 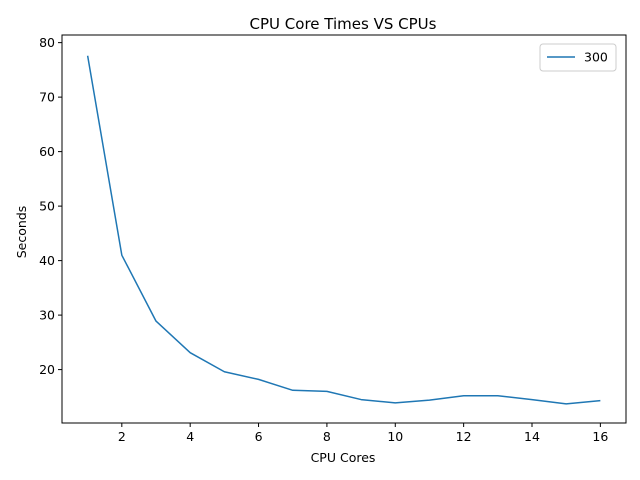 I want to click on legend-box, so click(x=578, y=57).